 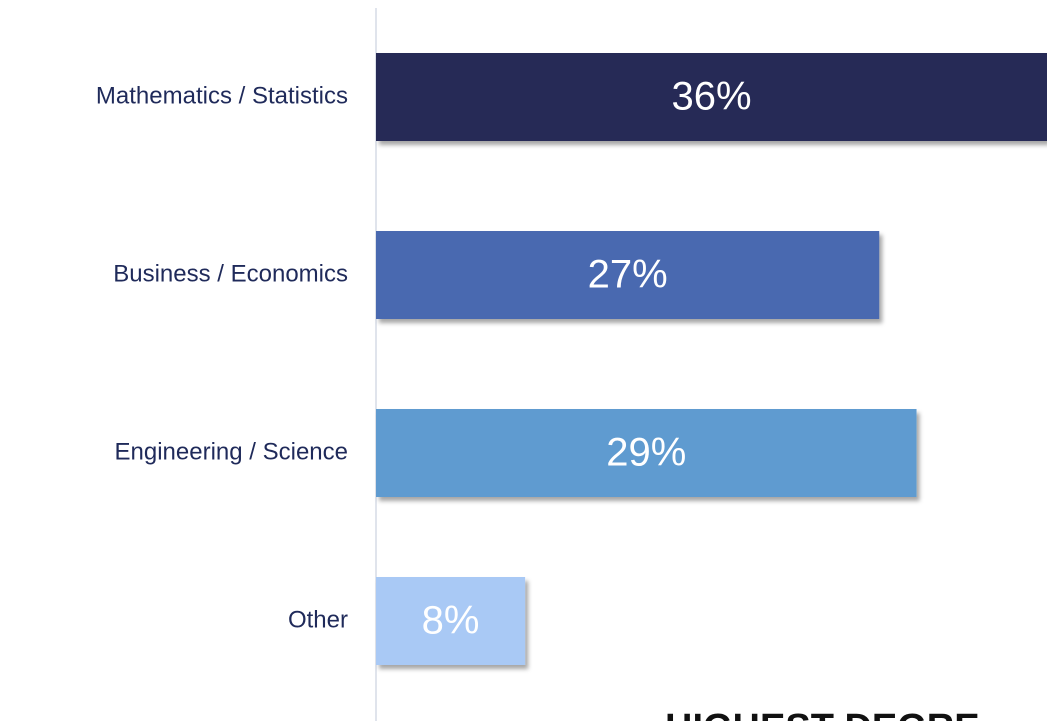 I want to click on category-label: Other, so click(x=318, y=619).